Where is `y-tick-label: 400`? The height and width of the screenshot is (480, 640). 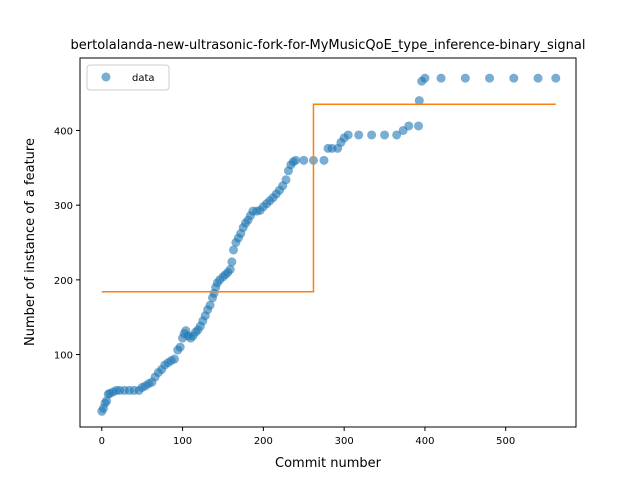
y-tick-label: 400 is located at coordinates (63, 131).